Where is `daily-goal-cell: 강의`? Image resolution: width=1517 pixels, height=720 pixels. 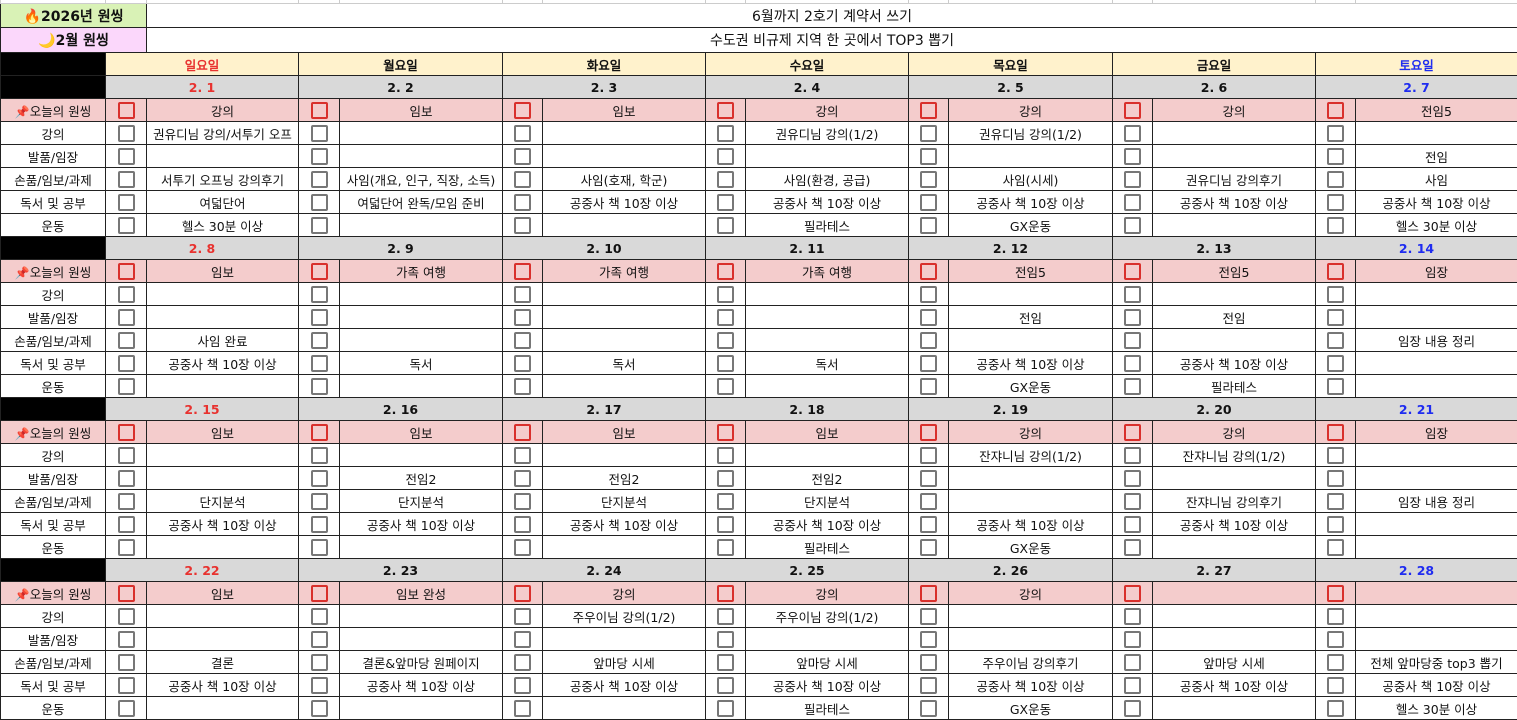 daily-goal-cell: 강의 is located at coordinates (1234, 432).